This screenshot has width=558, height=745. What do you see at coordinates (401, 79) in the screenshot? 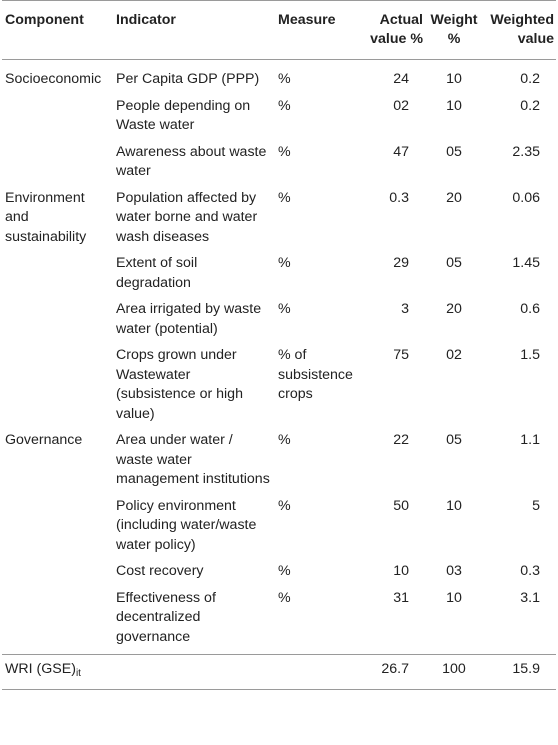
I see `cell-actual-value: 24` at bounding box center [401, 79].